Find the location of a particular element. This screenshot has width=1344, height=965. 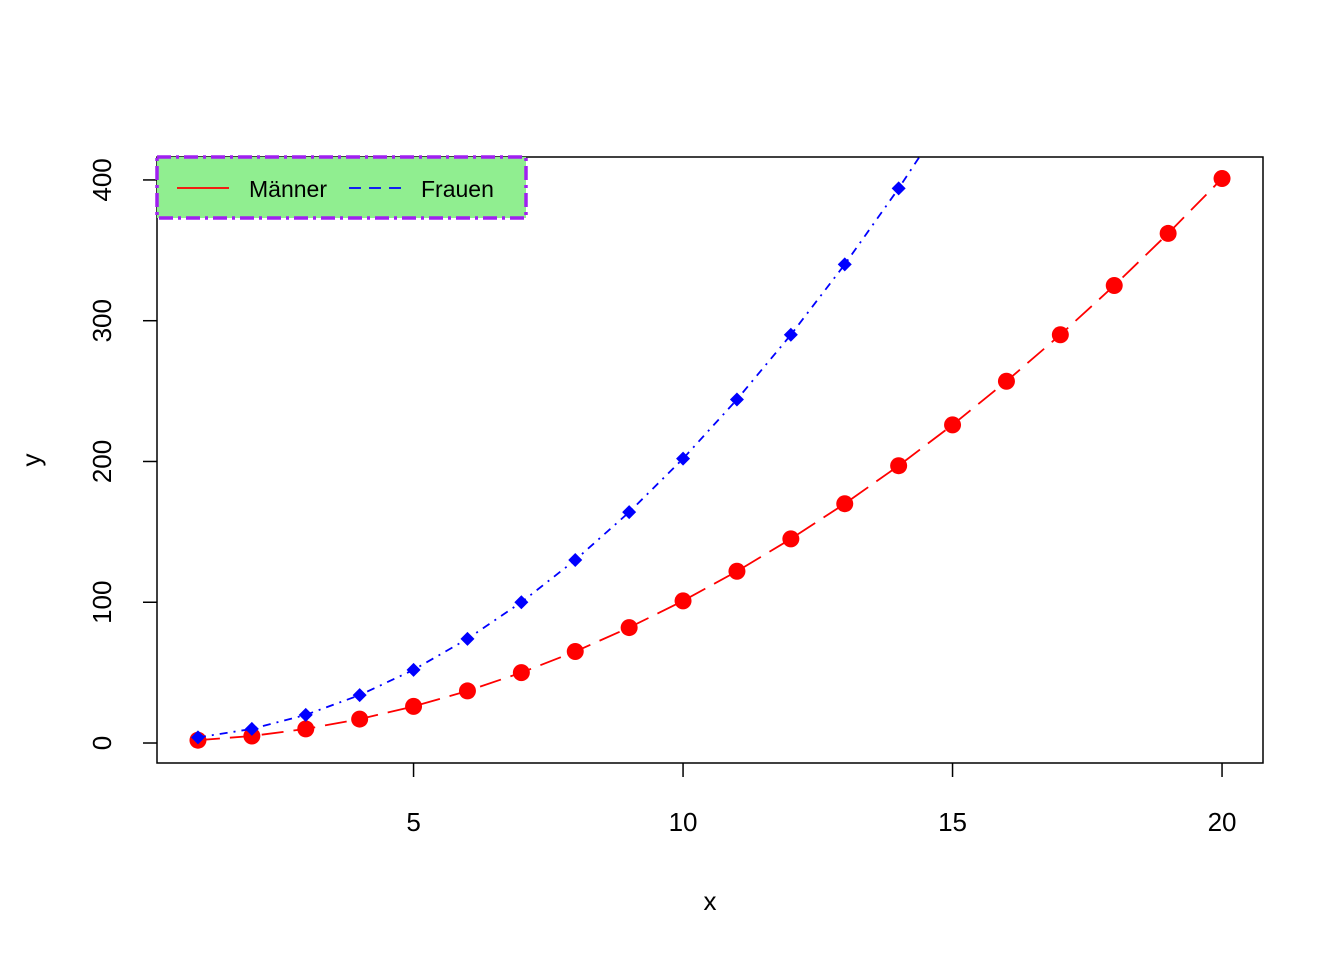

legend-label: Männer is located at coordinates (288, 189).